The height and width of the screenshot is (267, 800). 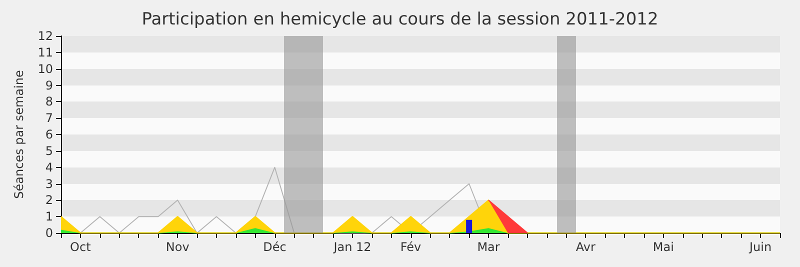 I want to click on x-tick-label: Oct, so click(x=81, y=247).